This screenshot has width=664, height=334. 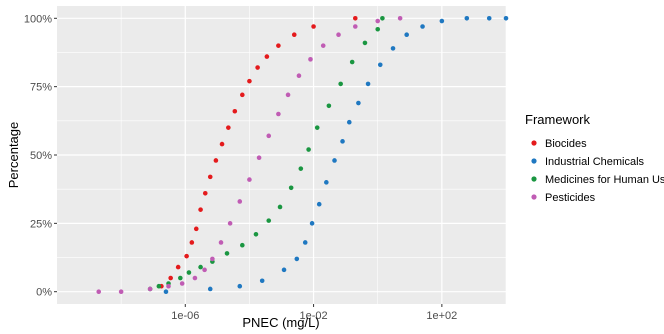 I want to click on legend-label-industrial-chemicals: Industrial Chemicals, so click(x=595, y=162).